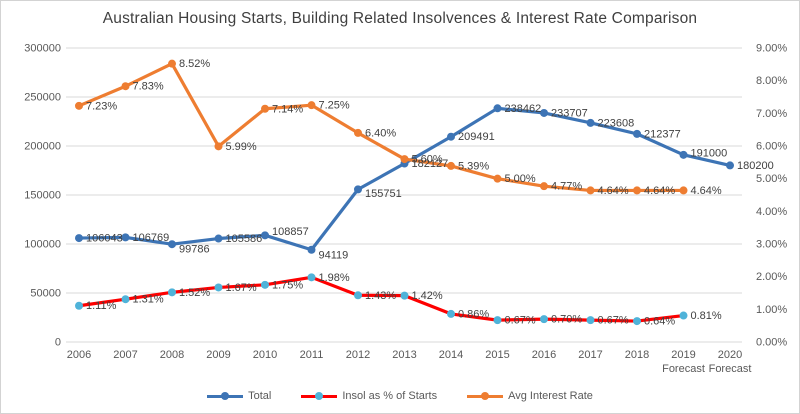 This screenshot has height=414, width=800. I want to click on data-label: 180200, so click(755, 166).